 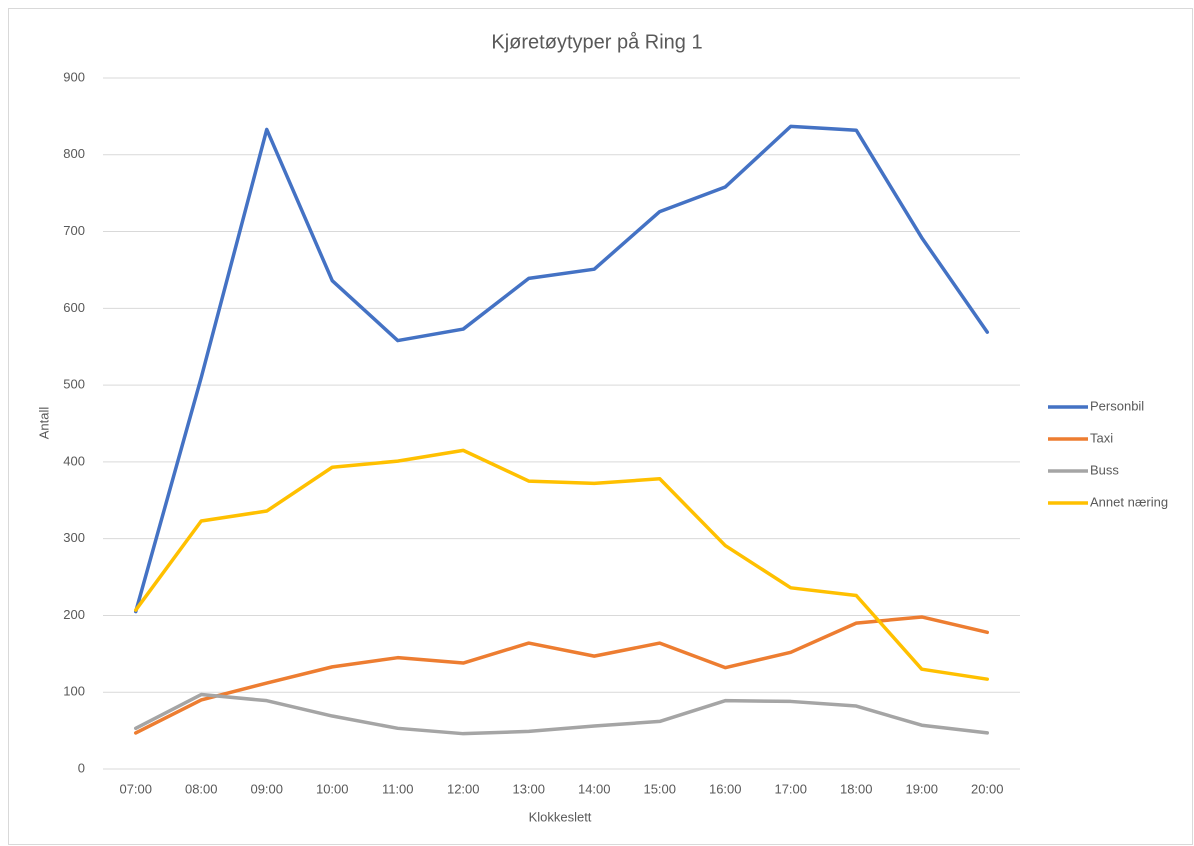 What do you see at coordinates (1101, 437) in the screenshot?
I see `legend-label: Taxi` at bounding box center [1101, 437].